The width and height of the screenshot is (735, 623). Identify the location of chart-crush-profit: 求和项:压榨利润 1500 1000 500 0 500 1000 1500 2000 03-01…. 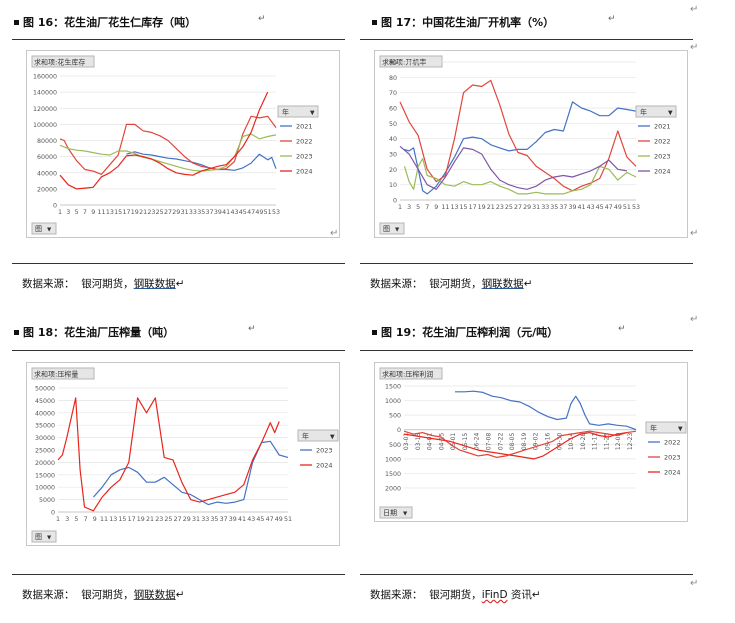
(531, 442).